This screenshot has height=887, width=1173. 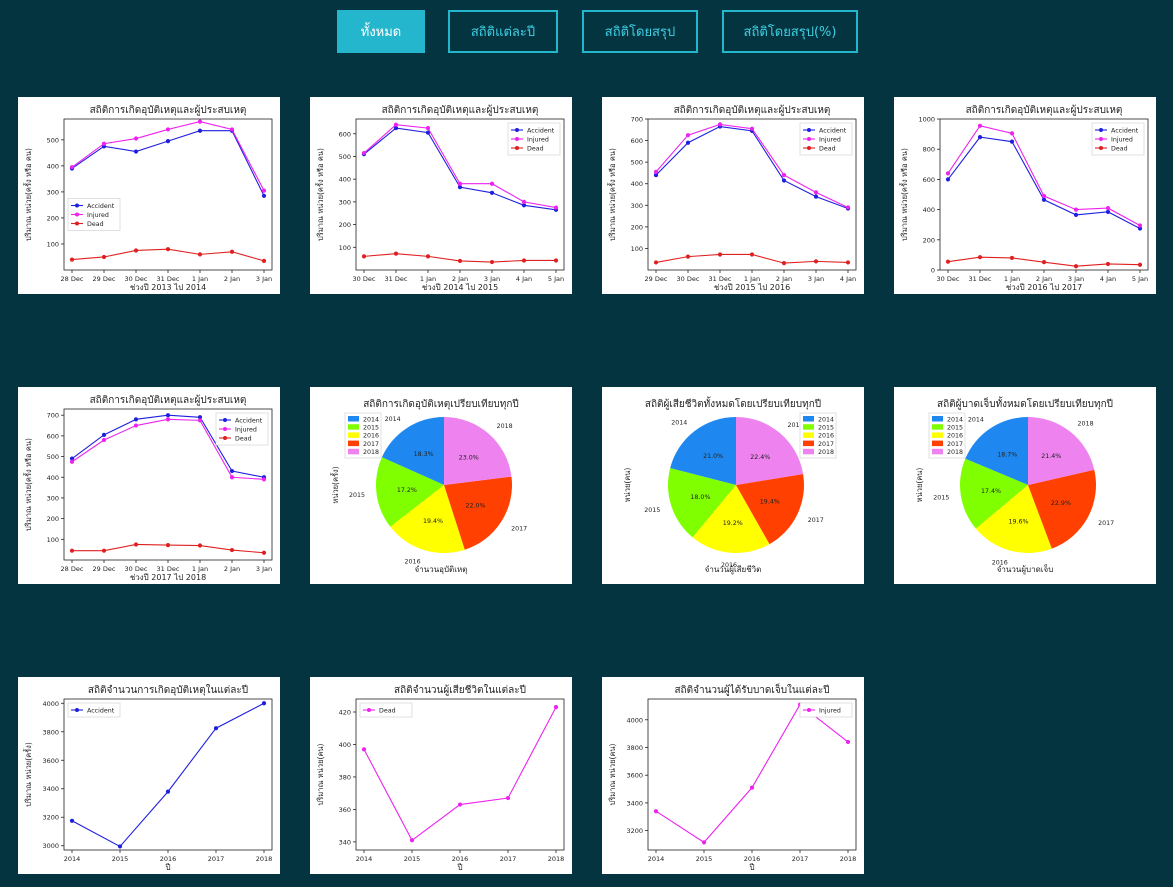 I want to click on tab-all: ทั้งหมด, so click(x=381, y=31).